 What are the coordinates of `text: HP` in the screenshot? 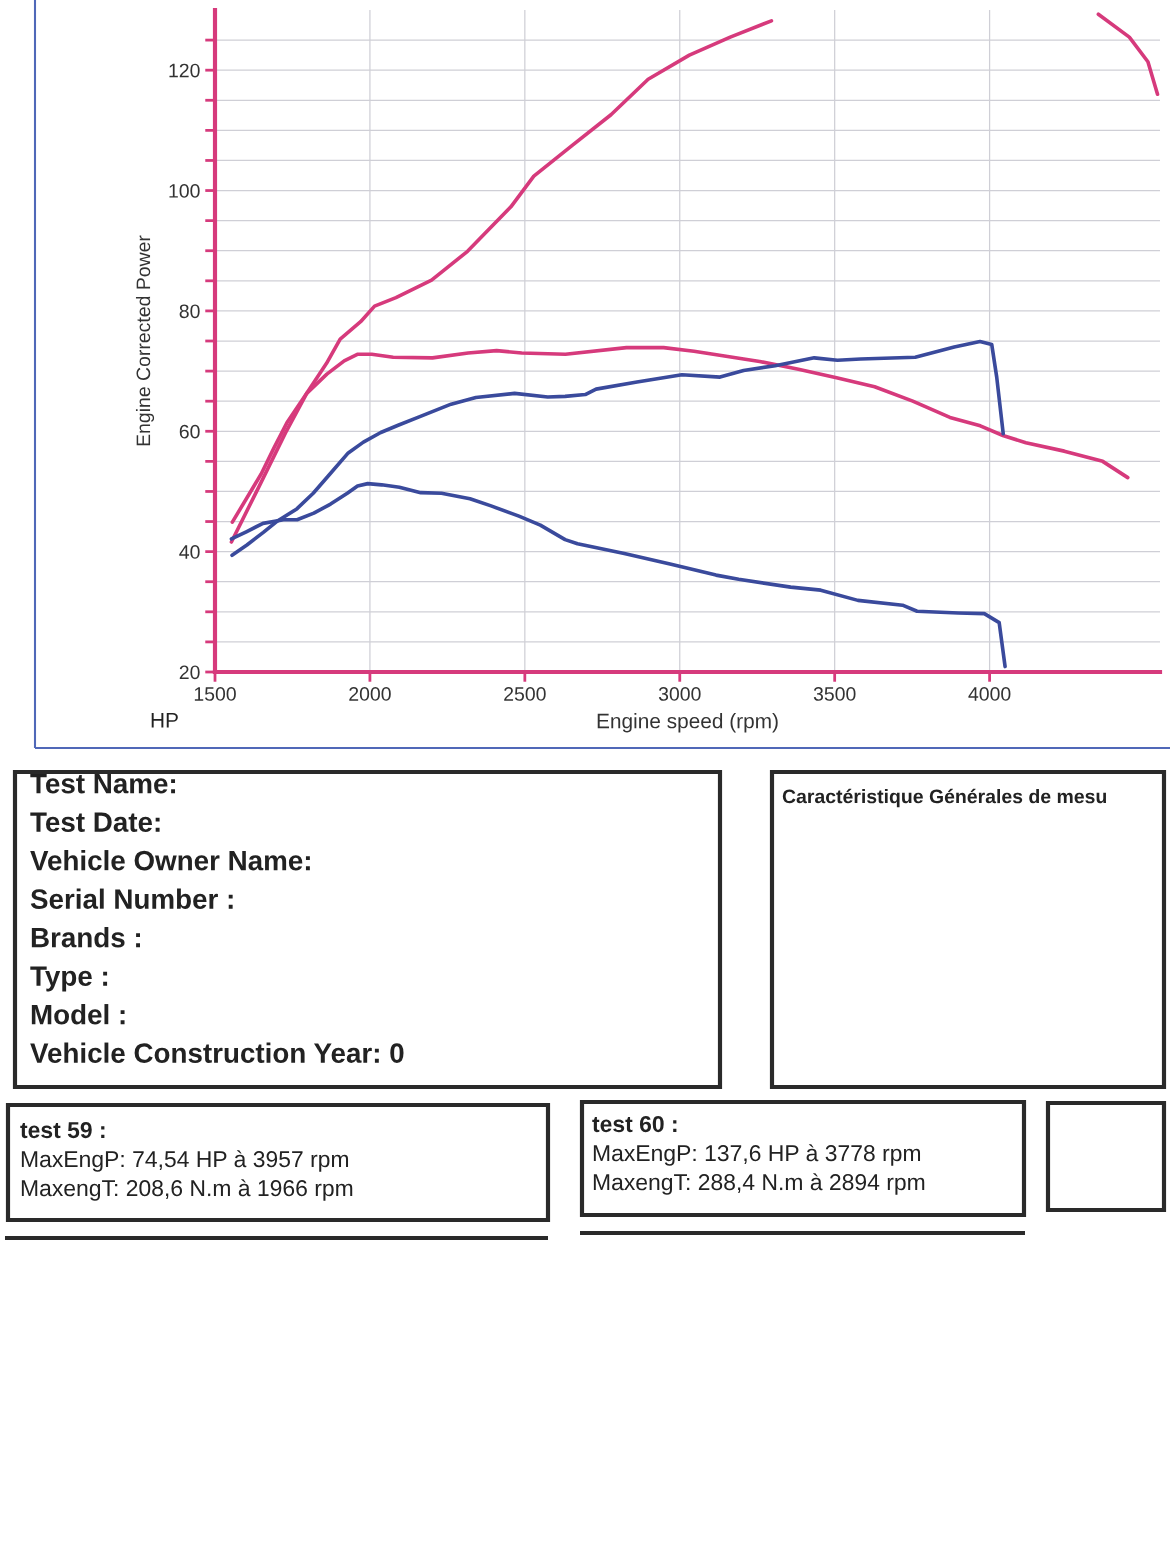 It's located at (164, 720).